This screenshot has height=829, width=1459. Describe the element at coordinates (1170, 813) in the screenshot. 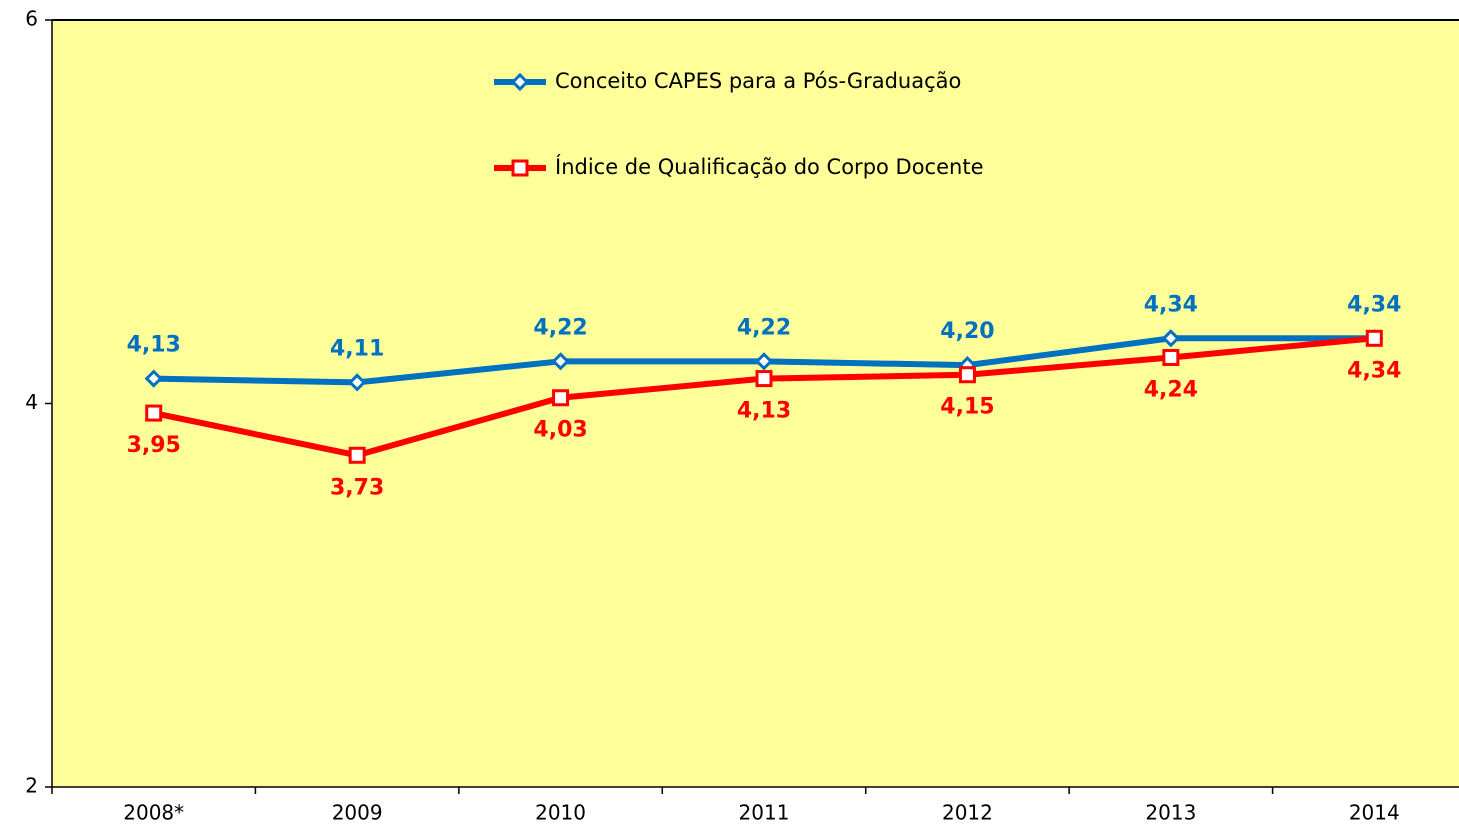

I see `x-tick-label: 2013` at that location.